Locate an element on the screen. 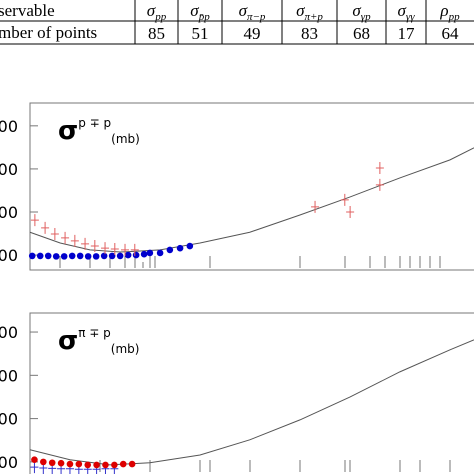 The image size is (474, 474). column-header: σpp is located at coordinates (157, 12).